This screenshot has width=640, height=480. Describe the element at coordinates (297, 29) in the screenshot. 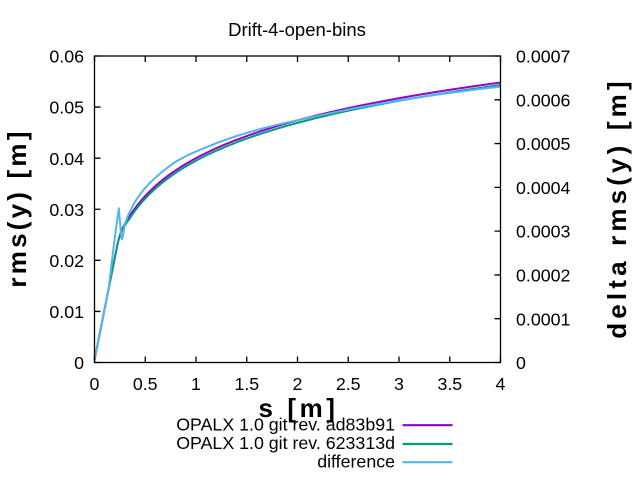

I see `svg-text: Drift-4-open-bins` at that location.